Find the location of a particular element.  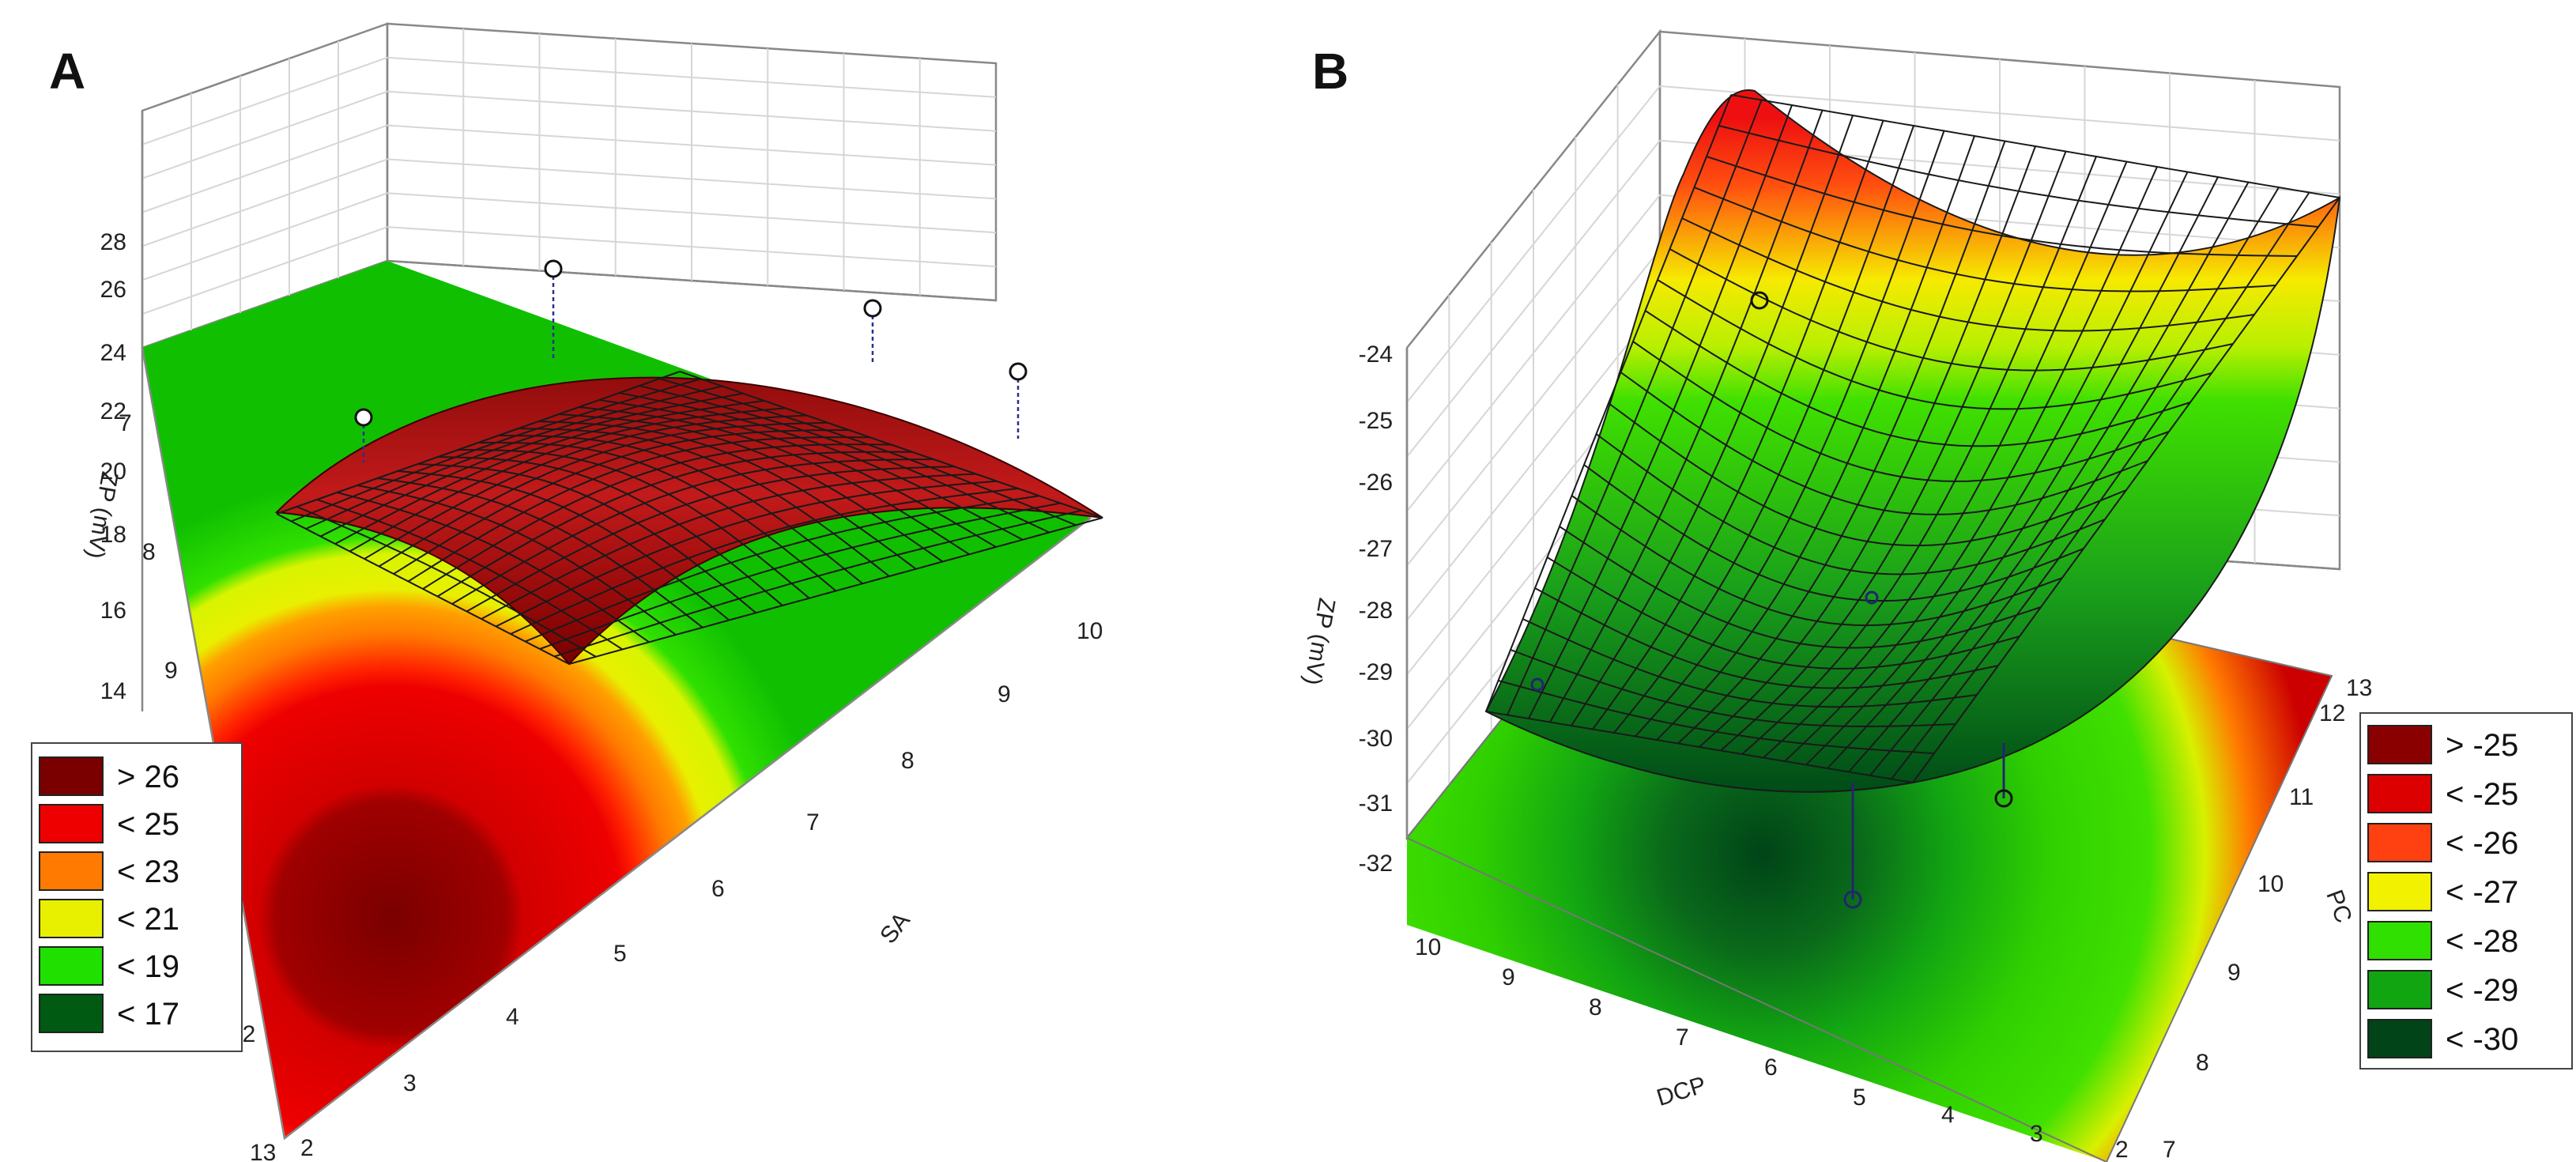

dcp-tick: 6 is located at coordinates (1771, 1067).